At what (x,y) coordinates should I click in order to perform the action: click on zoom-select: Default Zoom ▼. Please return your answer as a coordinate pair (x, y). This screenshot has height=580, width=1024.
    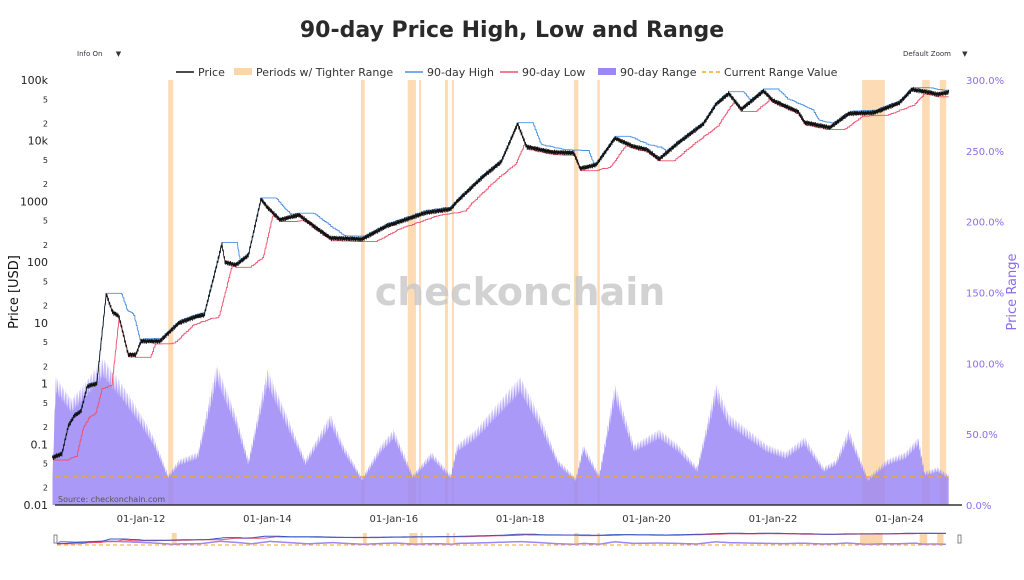
    Looking at the image, I should click on (935, 54).